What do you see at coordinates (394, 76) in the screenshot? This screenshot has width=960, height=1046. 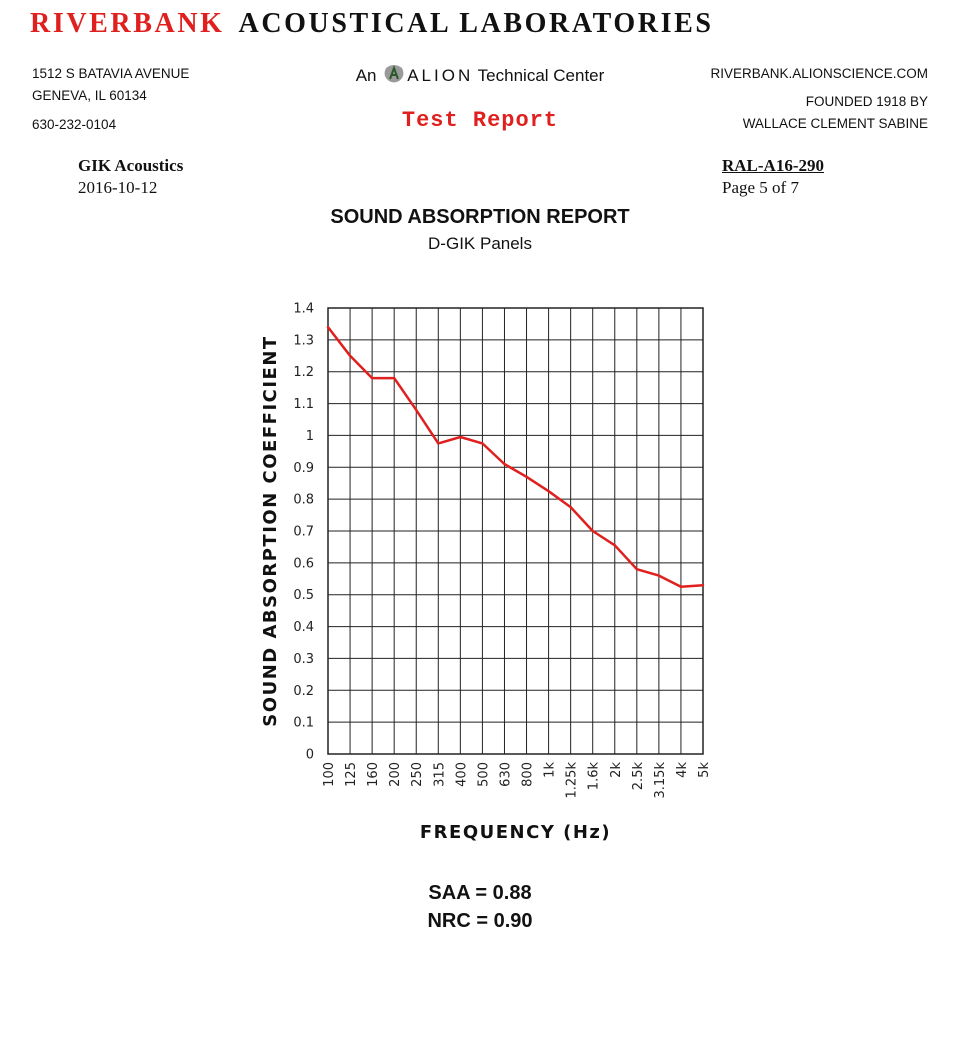 I see `alion-logo-icon` at bounding box center [394, 76].